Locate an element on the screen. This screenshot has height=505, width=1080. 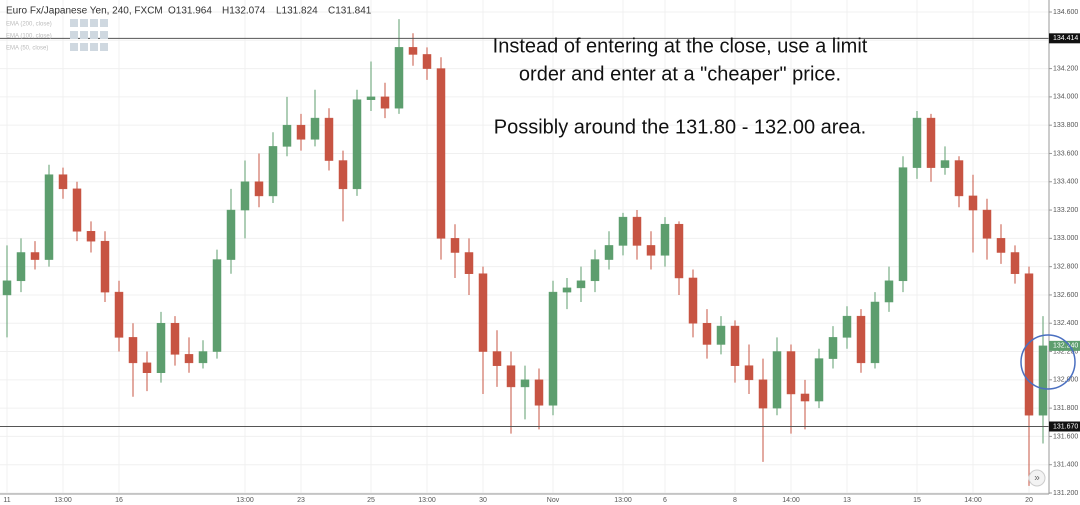
indicator: EMA (100, close) is located at coordinates (29, 37).